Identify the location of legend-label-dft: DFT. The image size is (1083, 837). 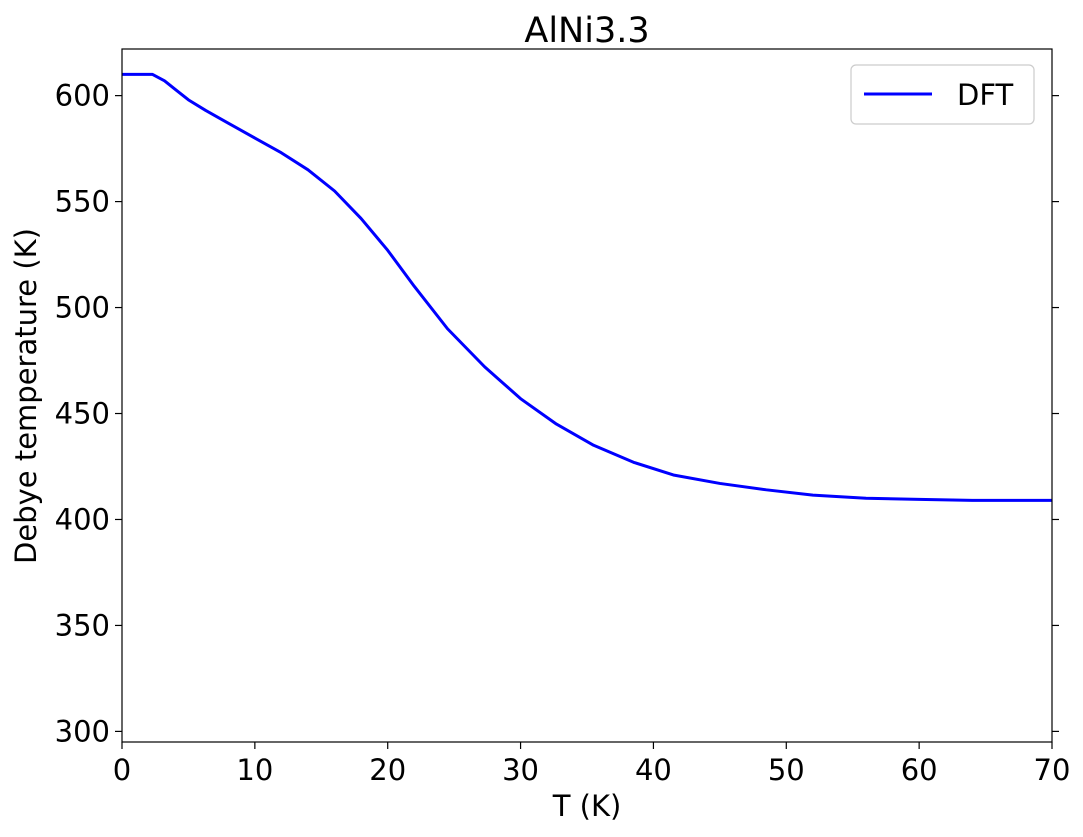
(985, 95).